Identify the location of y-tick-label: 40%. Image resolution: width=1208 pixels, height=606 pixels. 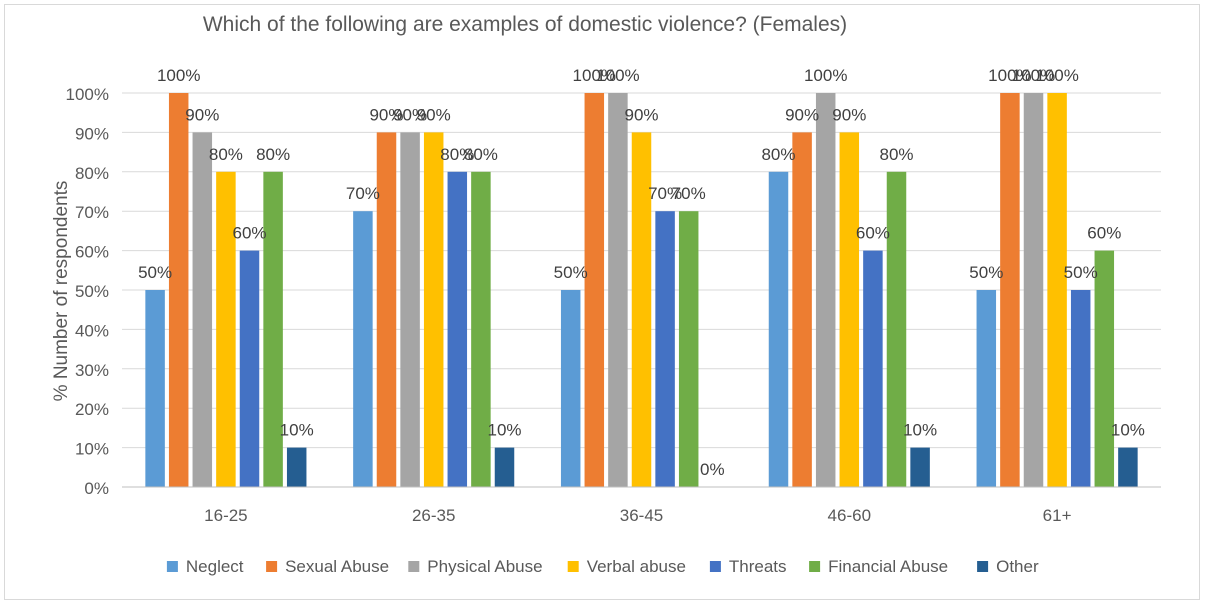
(92, 330).